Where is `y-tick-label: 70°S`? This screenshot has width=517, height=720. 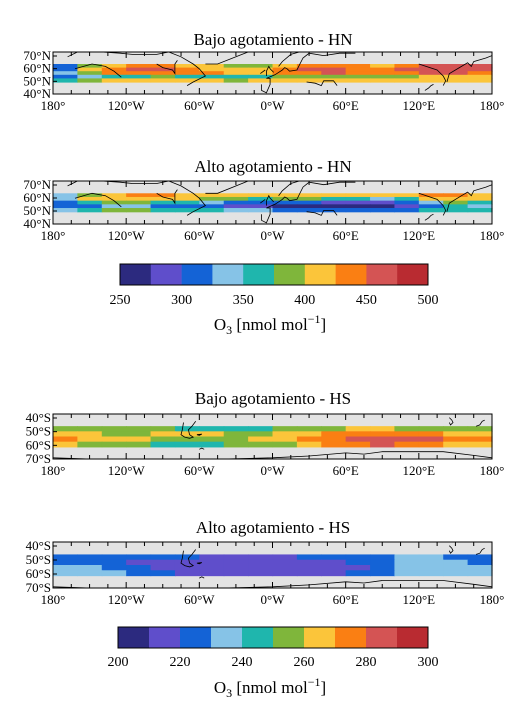
y-tick-label: 70°S is located at coordinates (38, 458).